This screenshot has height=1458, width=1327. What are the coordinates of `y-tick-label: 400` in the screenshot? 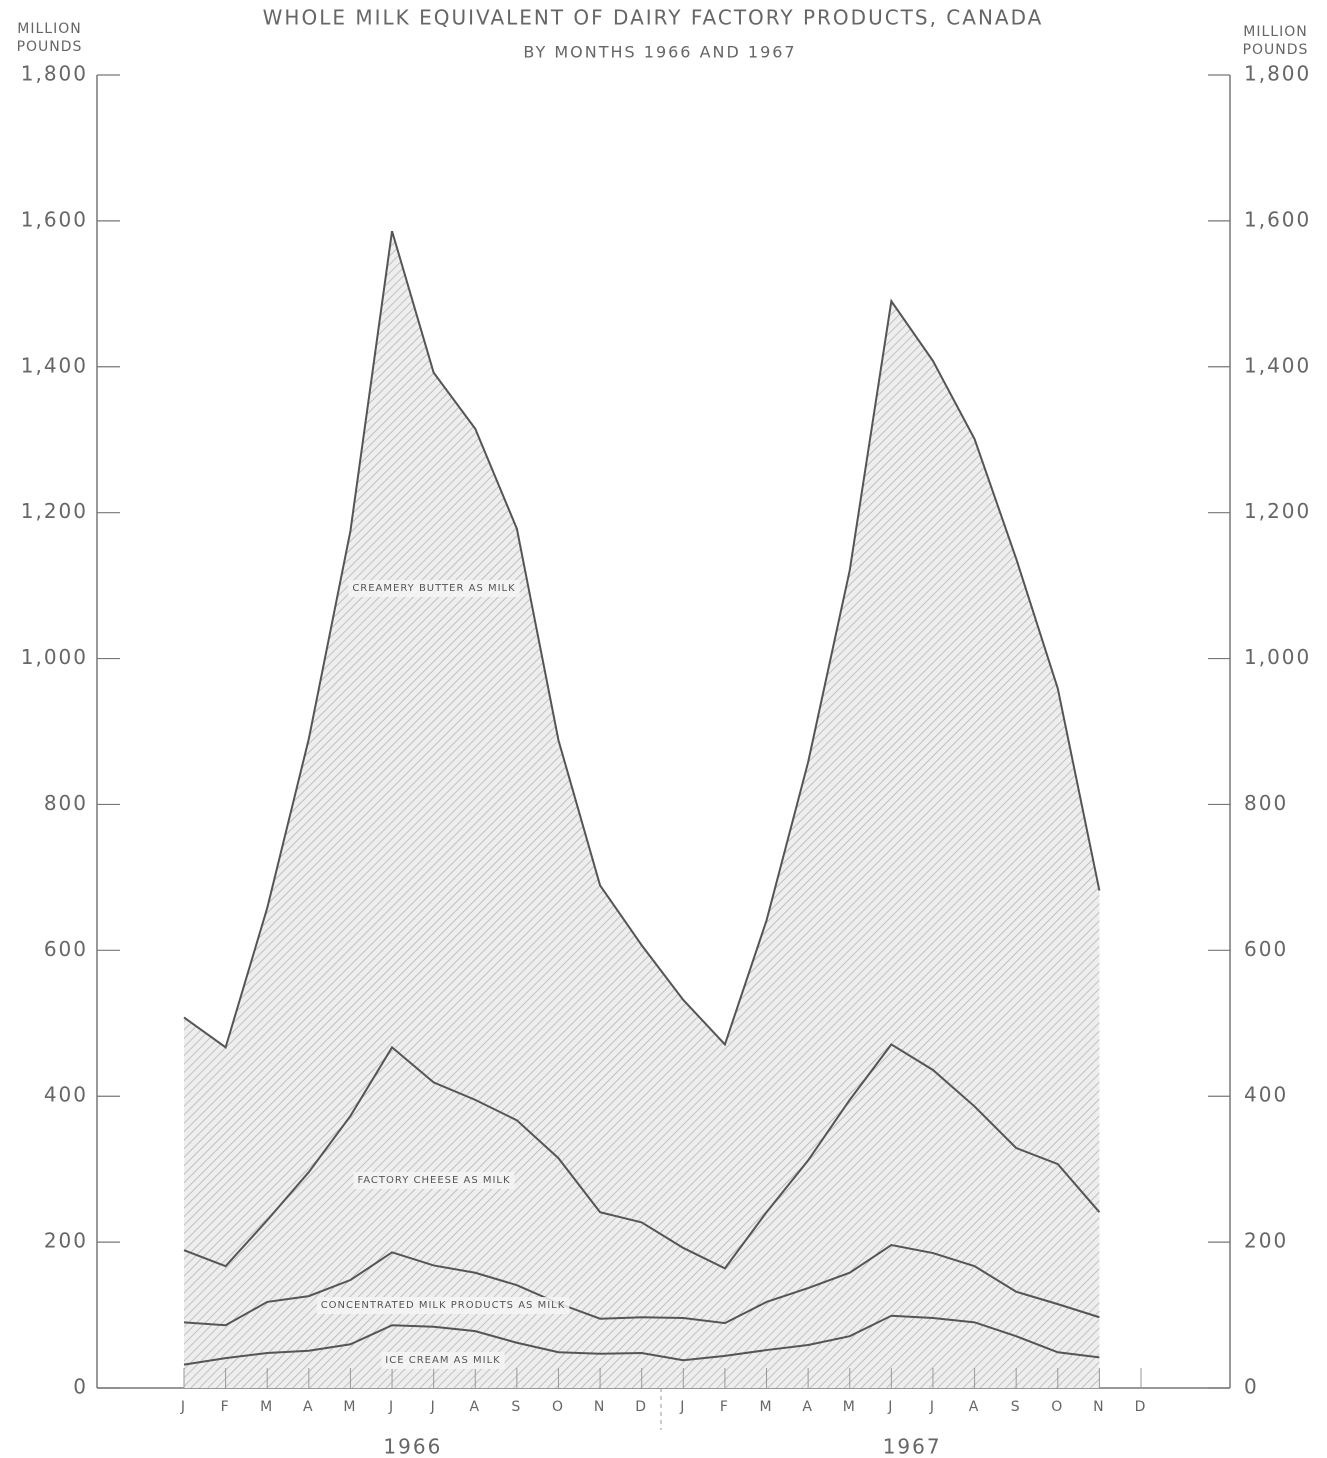 It's located at (66, 1095).